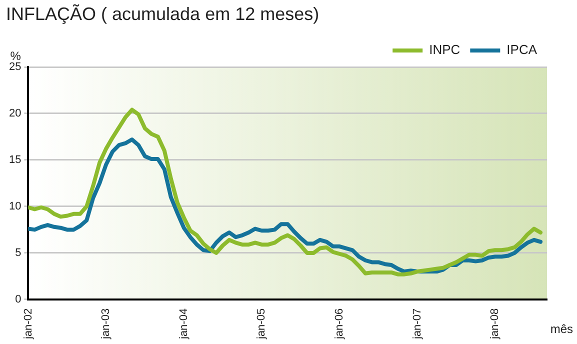  Describe the element at coordinates (522, 50) in the screenshot. I see `legend-label: IPCA` at that location.